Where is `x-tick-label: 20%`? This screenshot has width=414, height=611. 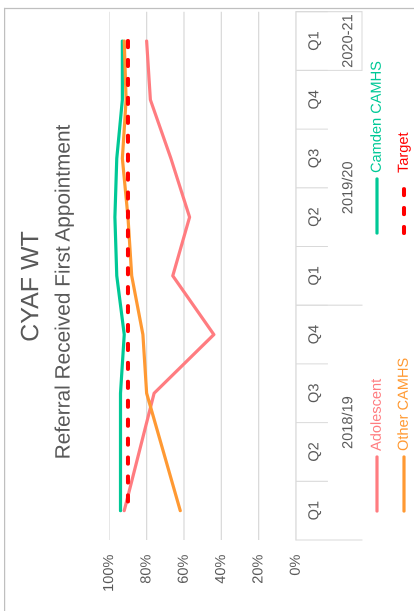
x-tick-label: 20% is located at coordinates (257, 569).